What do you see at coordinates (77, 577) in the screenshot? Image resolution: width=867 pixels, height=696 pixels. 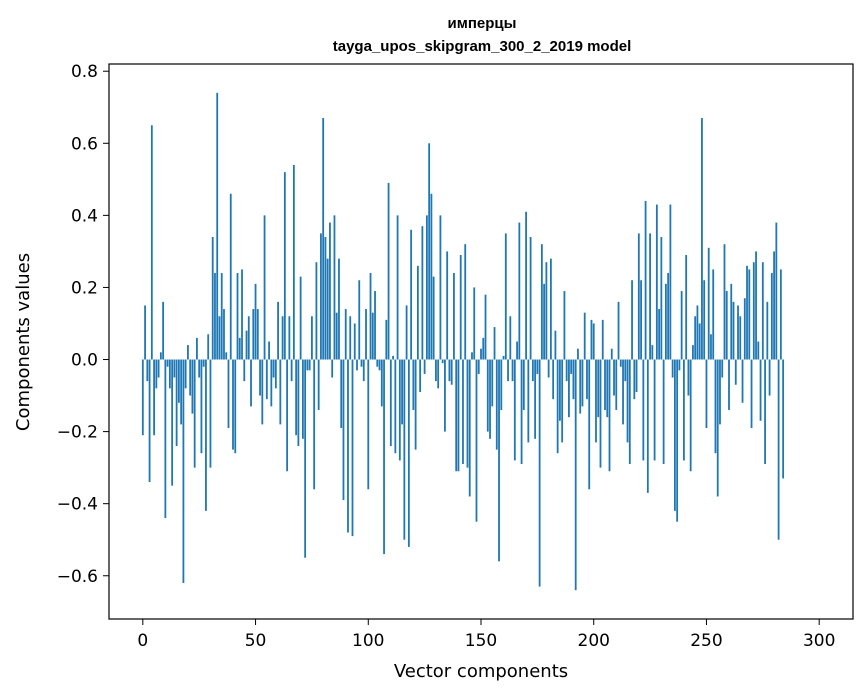 I see `y-tick-label: −0.6` at bounding box center [77, 577].